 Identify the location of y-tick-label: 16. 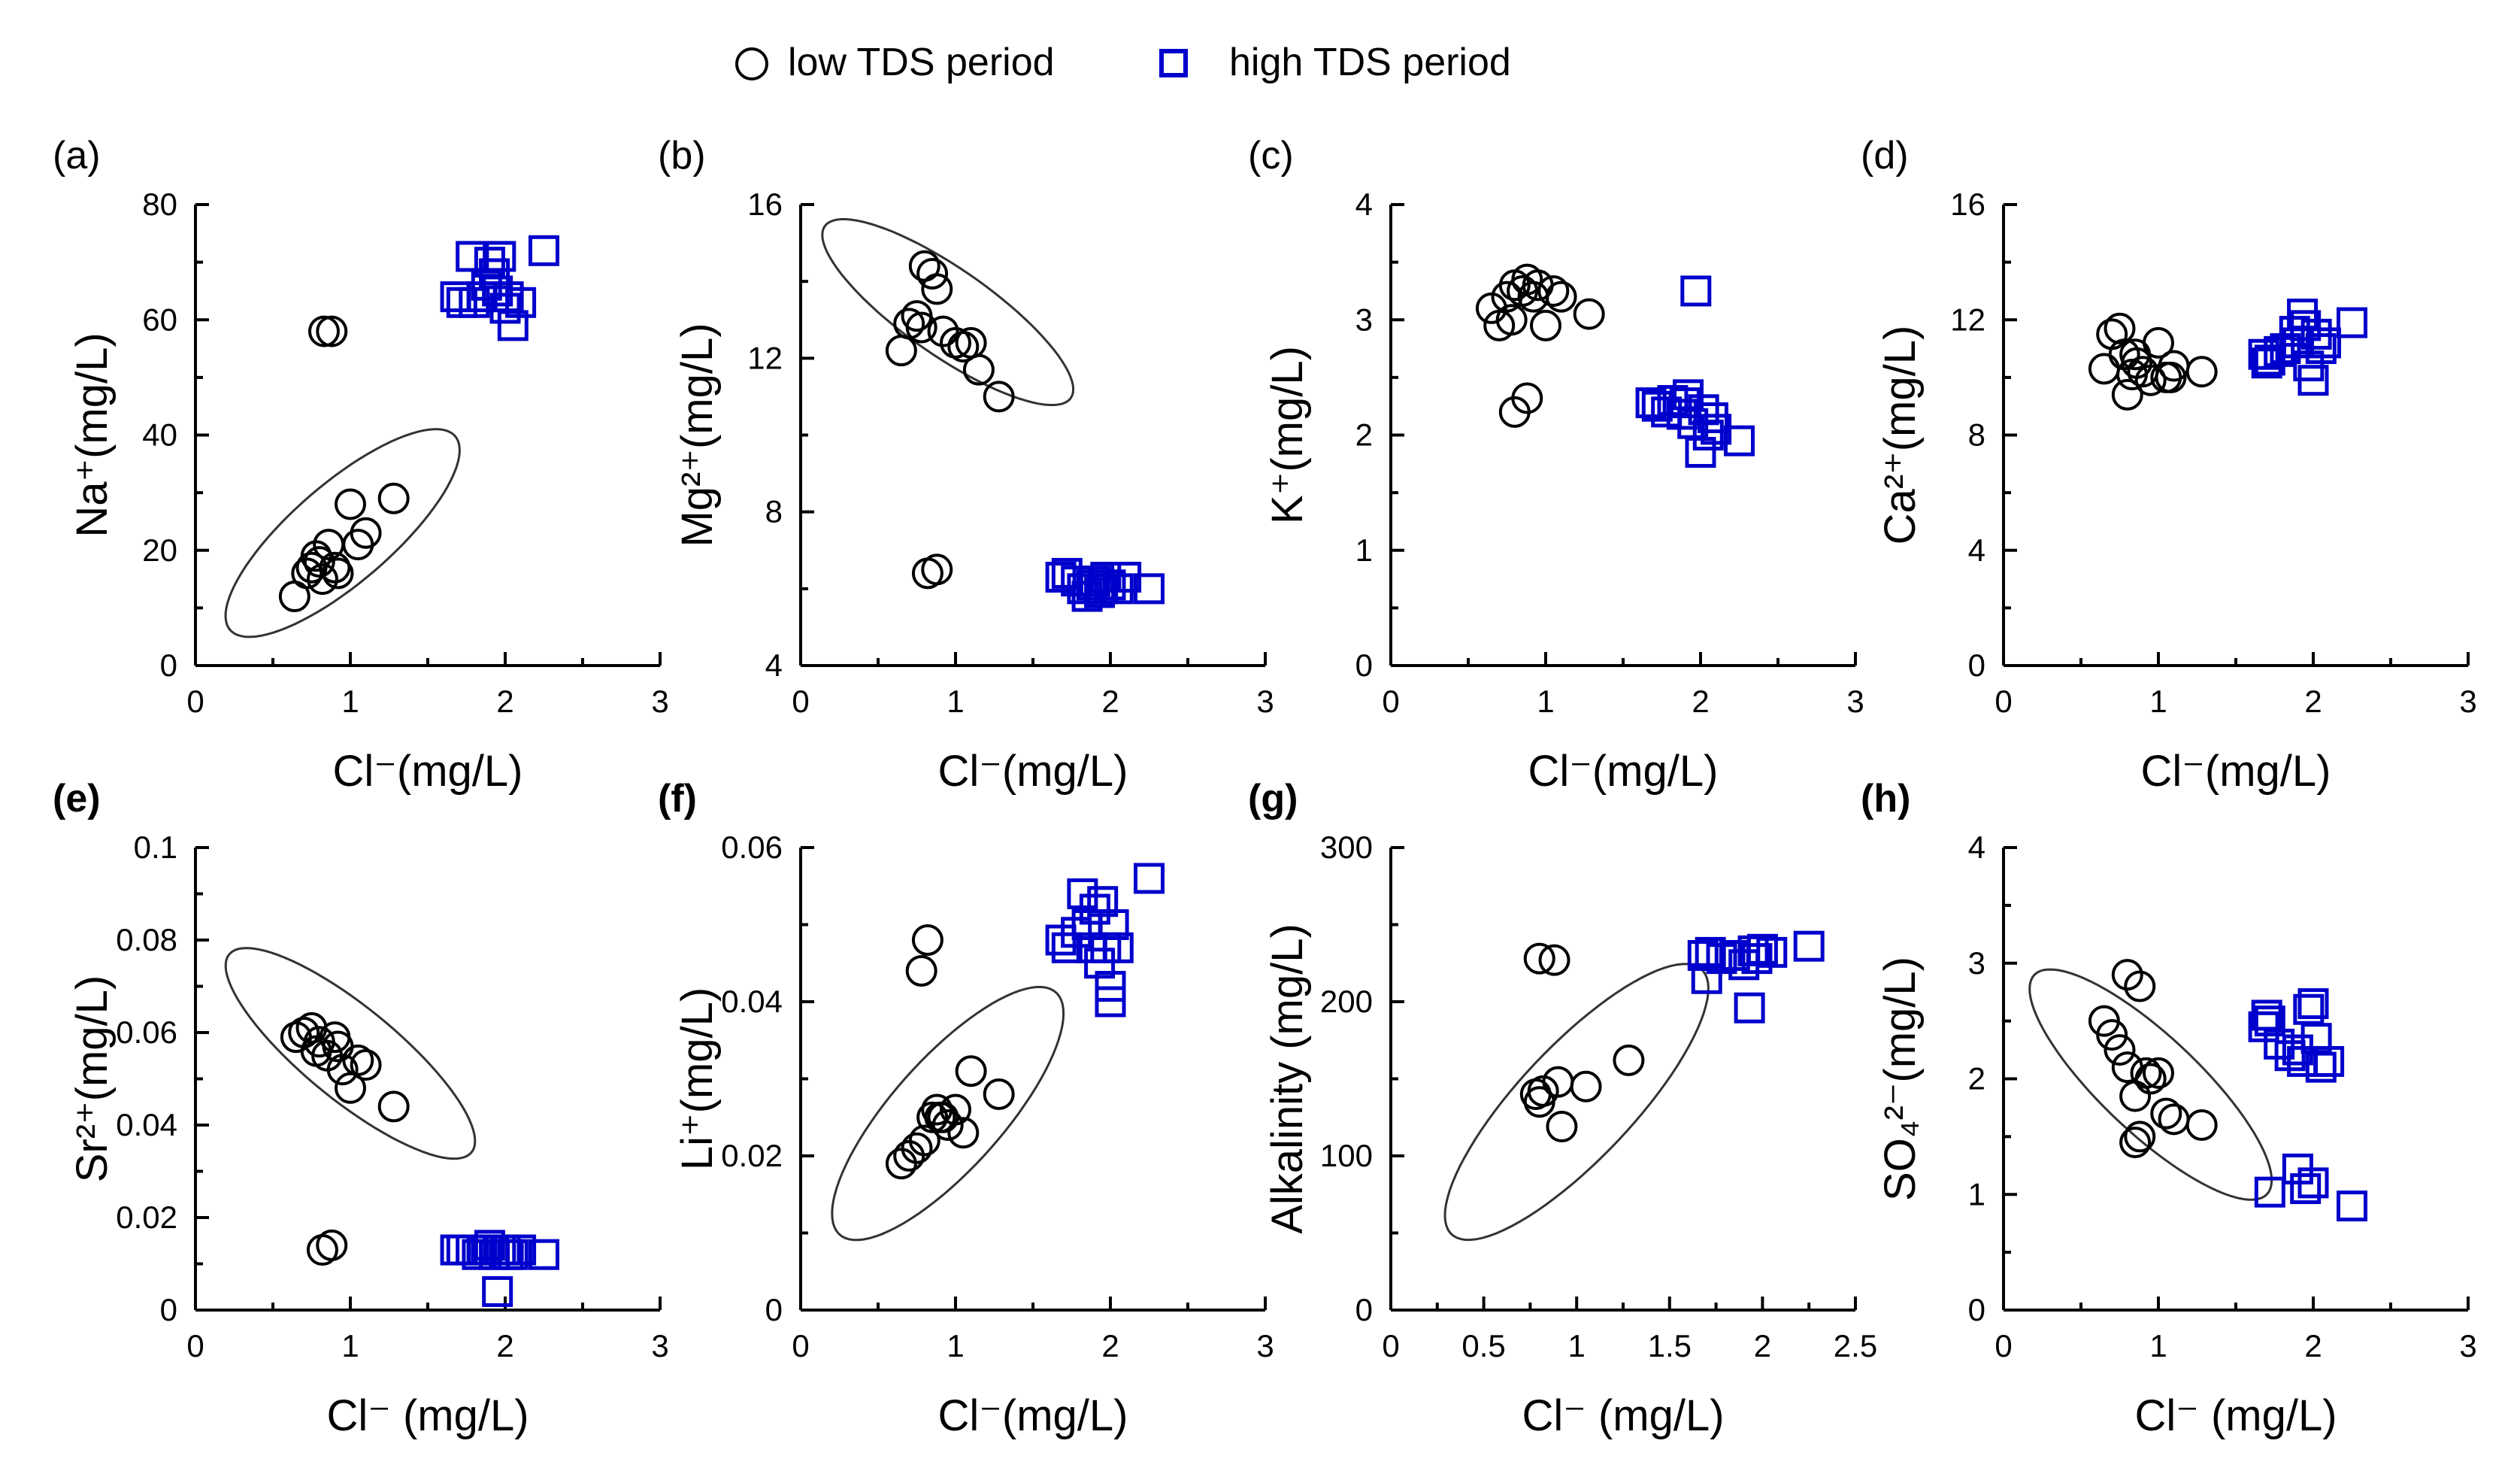
(1967, 204).